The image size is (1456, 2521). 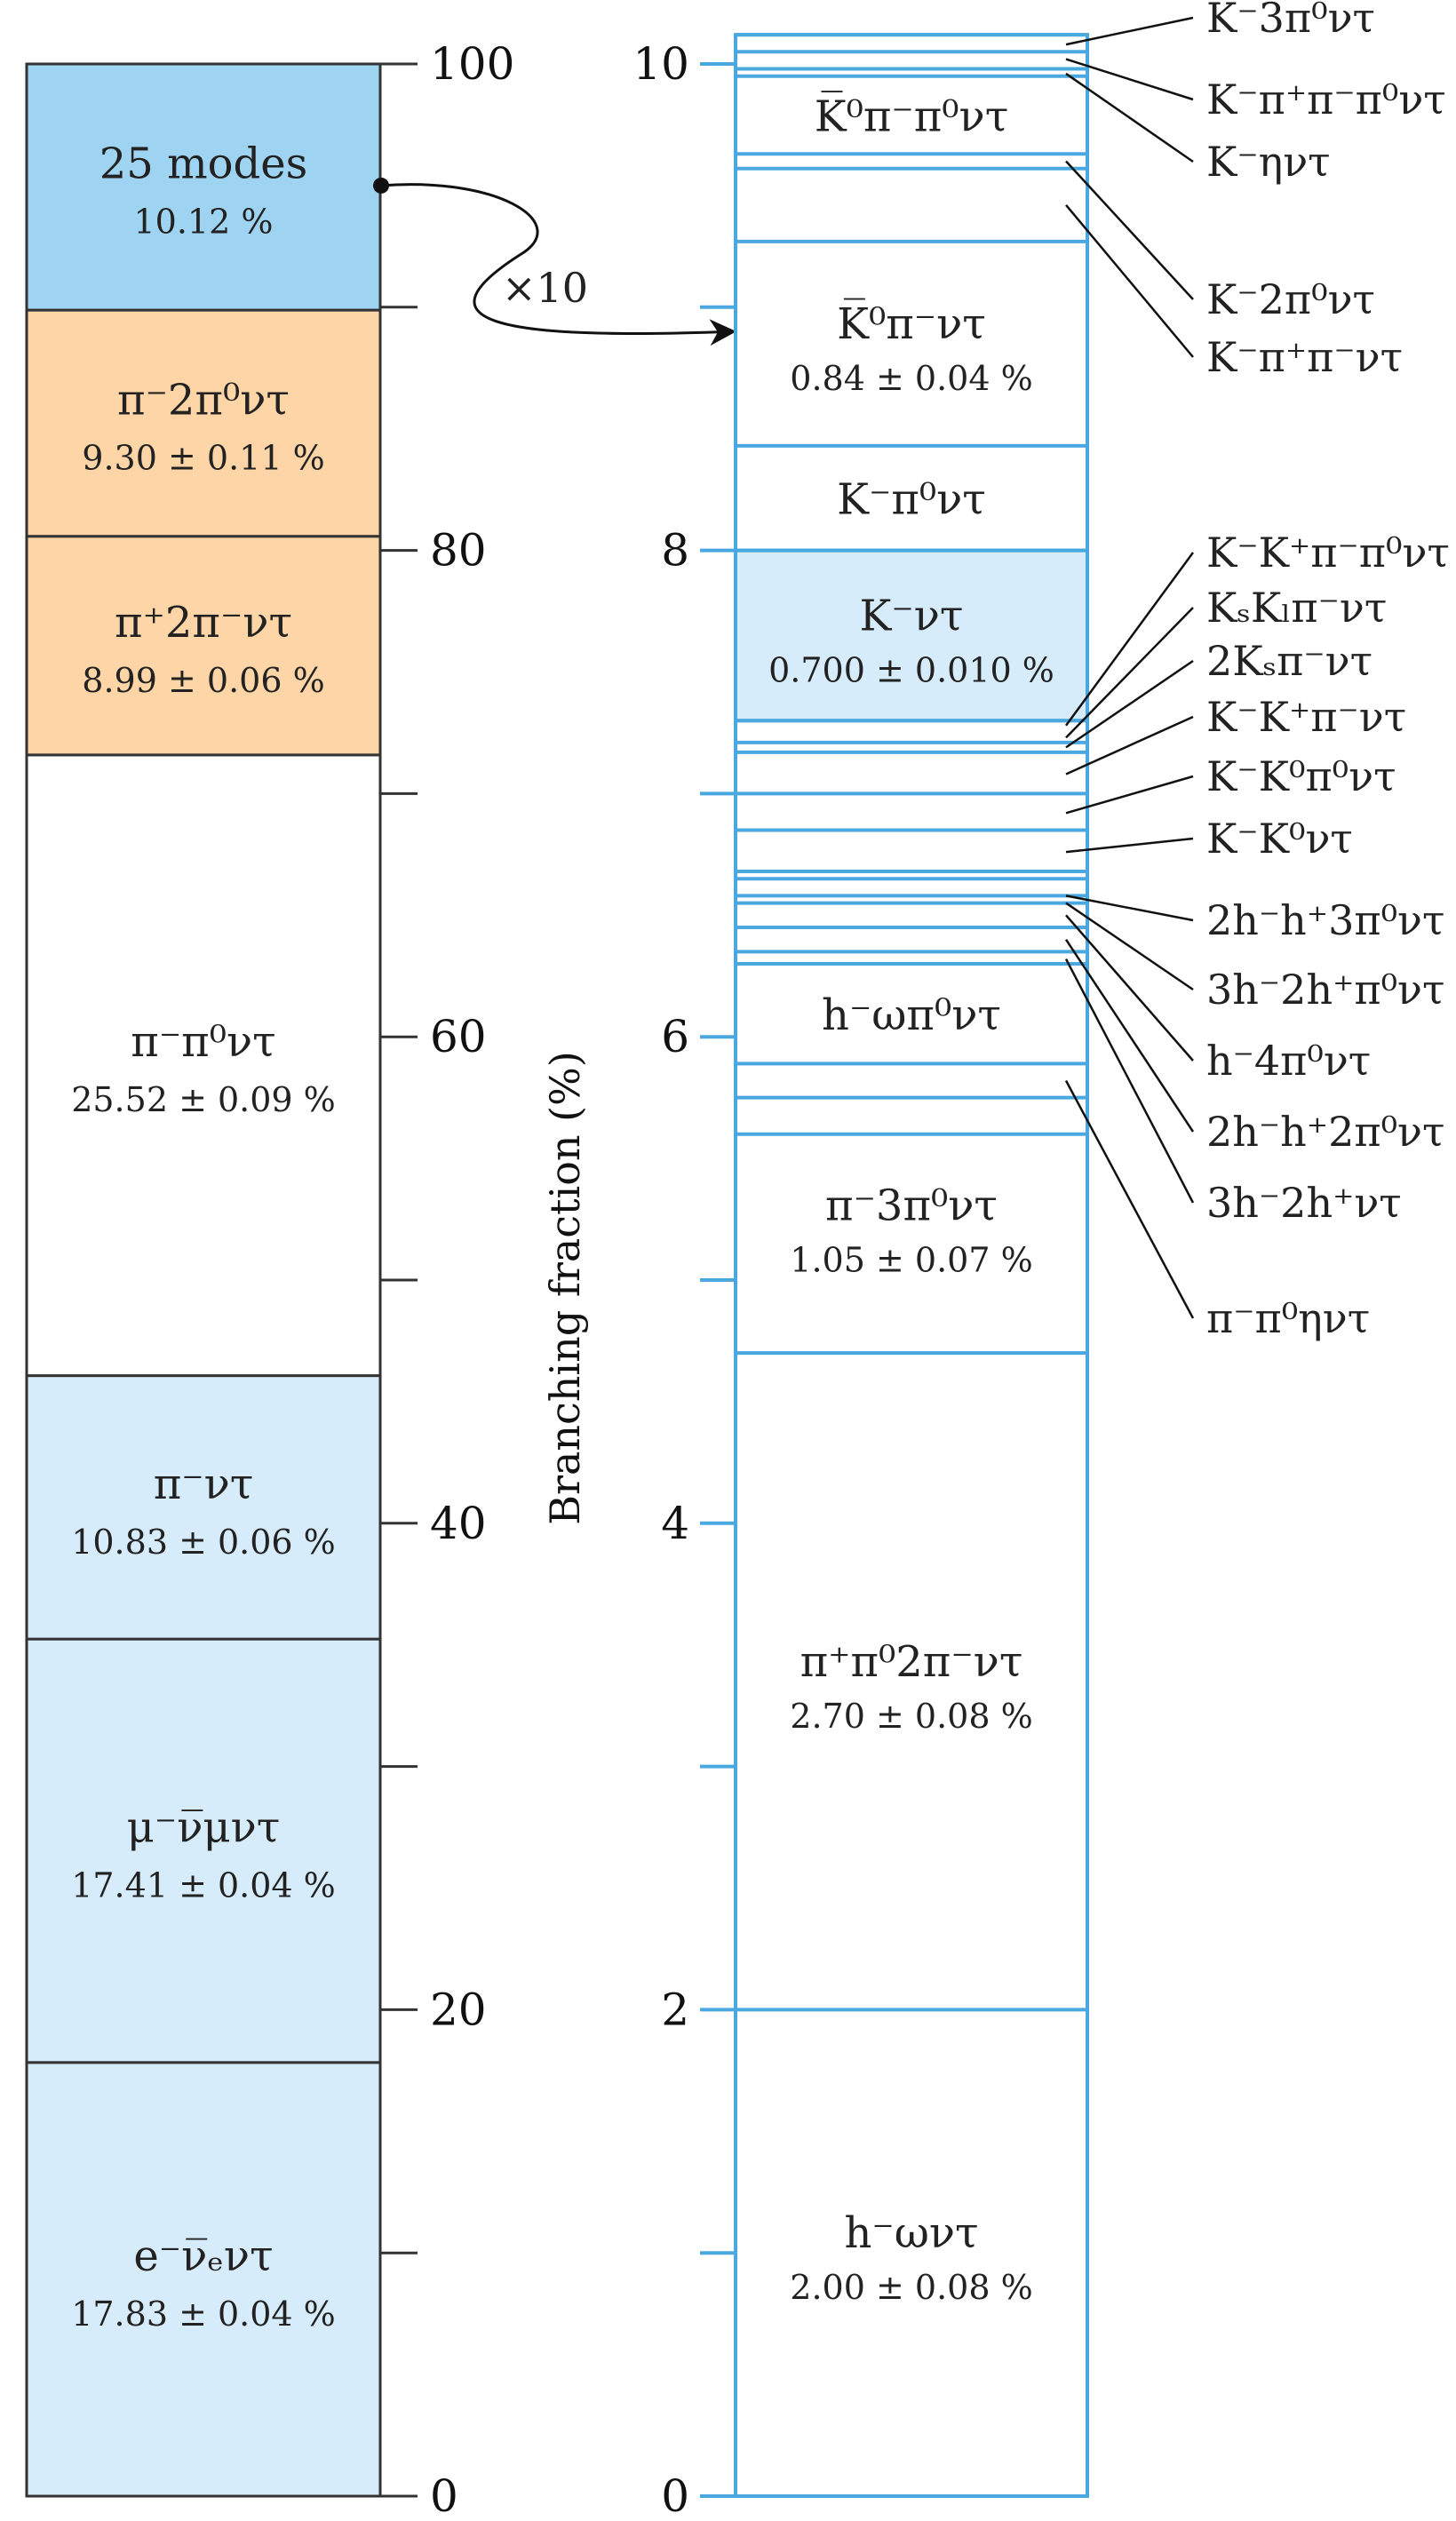 I want to click on callout-label: K⁻3π⁰ντ, so click(x=1290, y=21).